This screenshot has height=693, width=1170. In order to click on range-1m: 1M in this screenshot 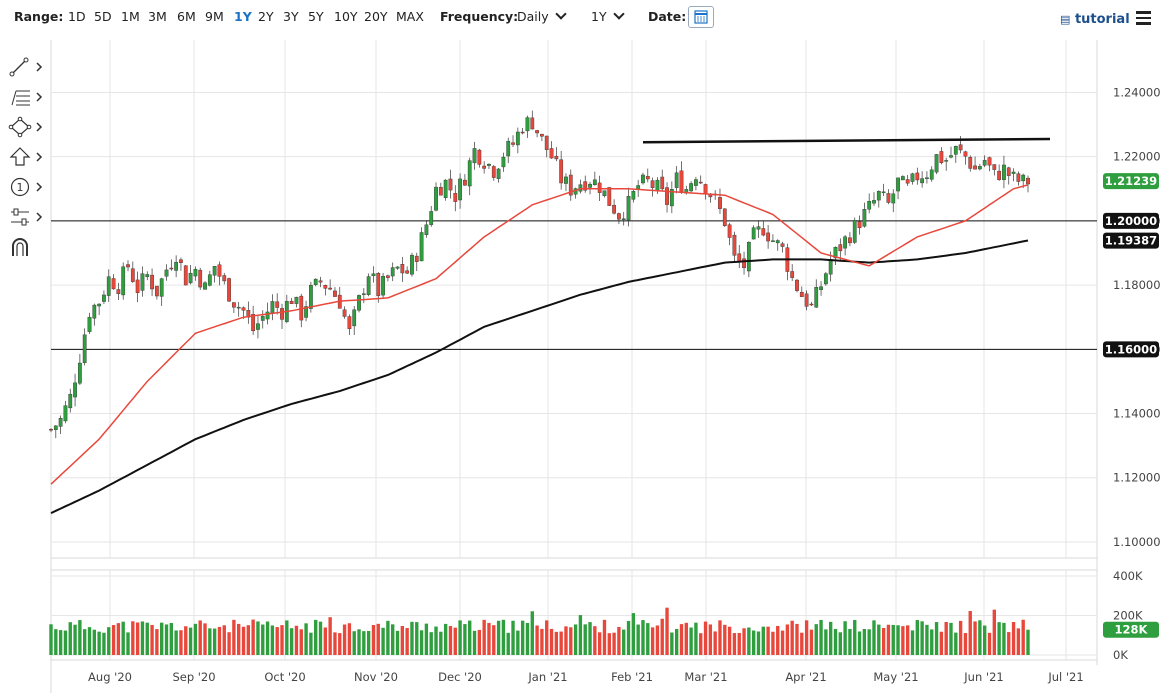, I will do `click(130, 16)`.